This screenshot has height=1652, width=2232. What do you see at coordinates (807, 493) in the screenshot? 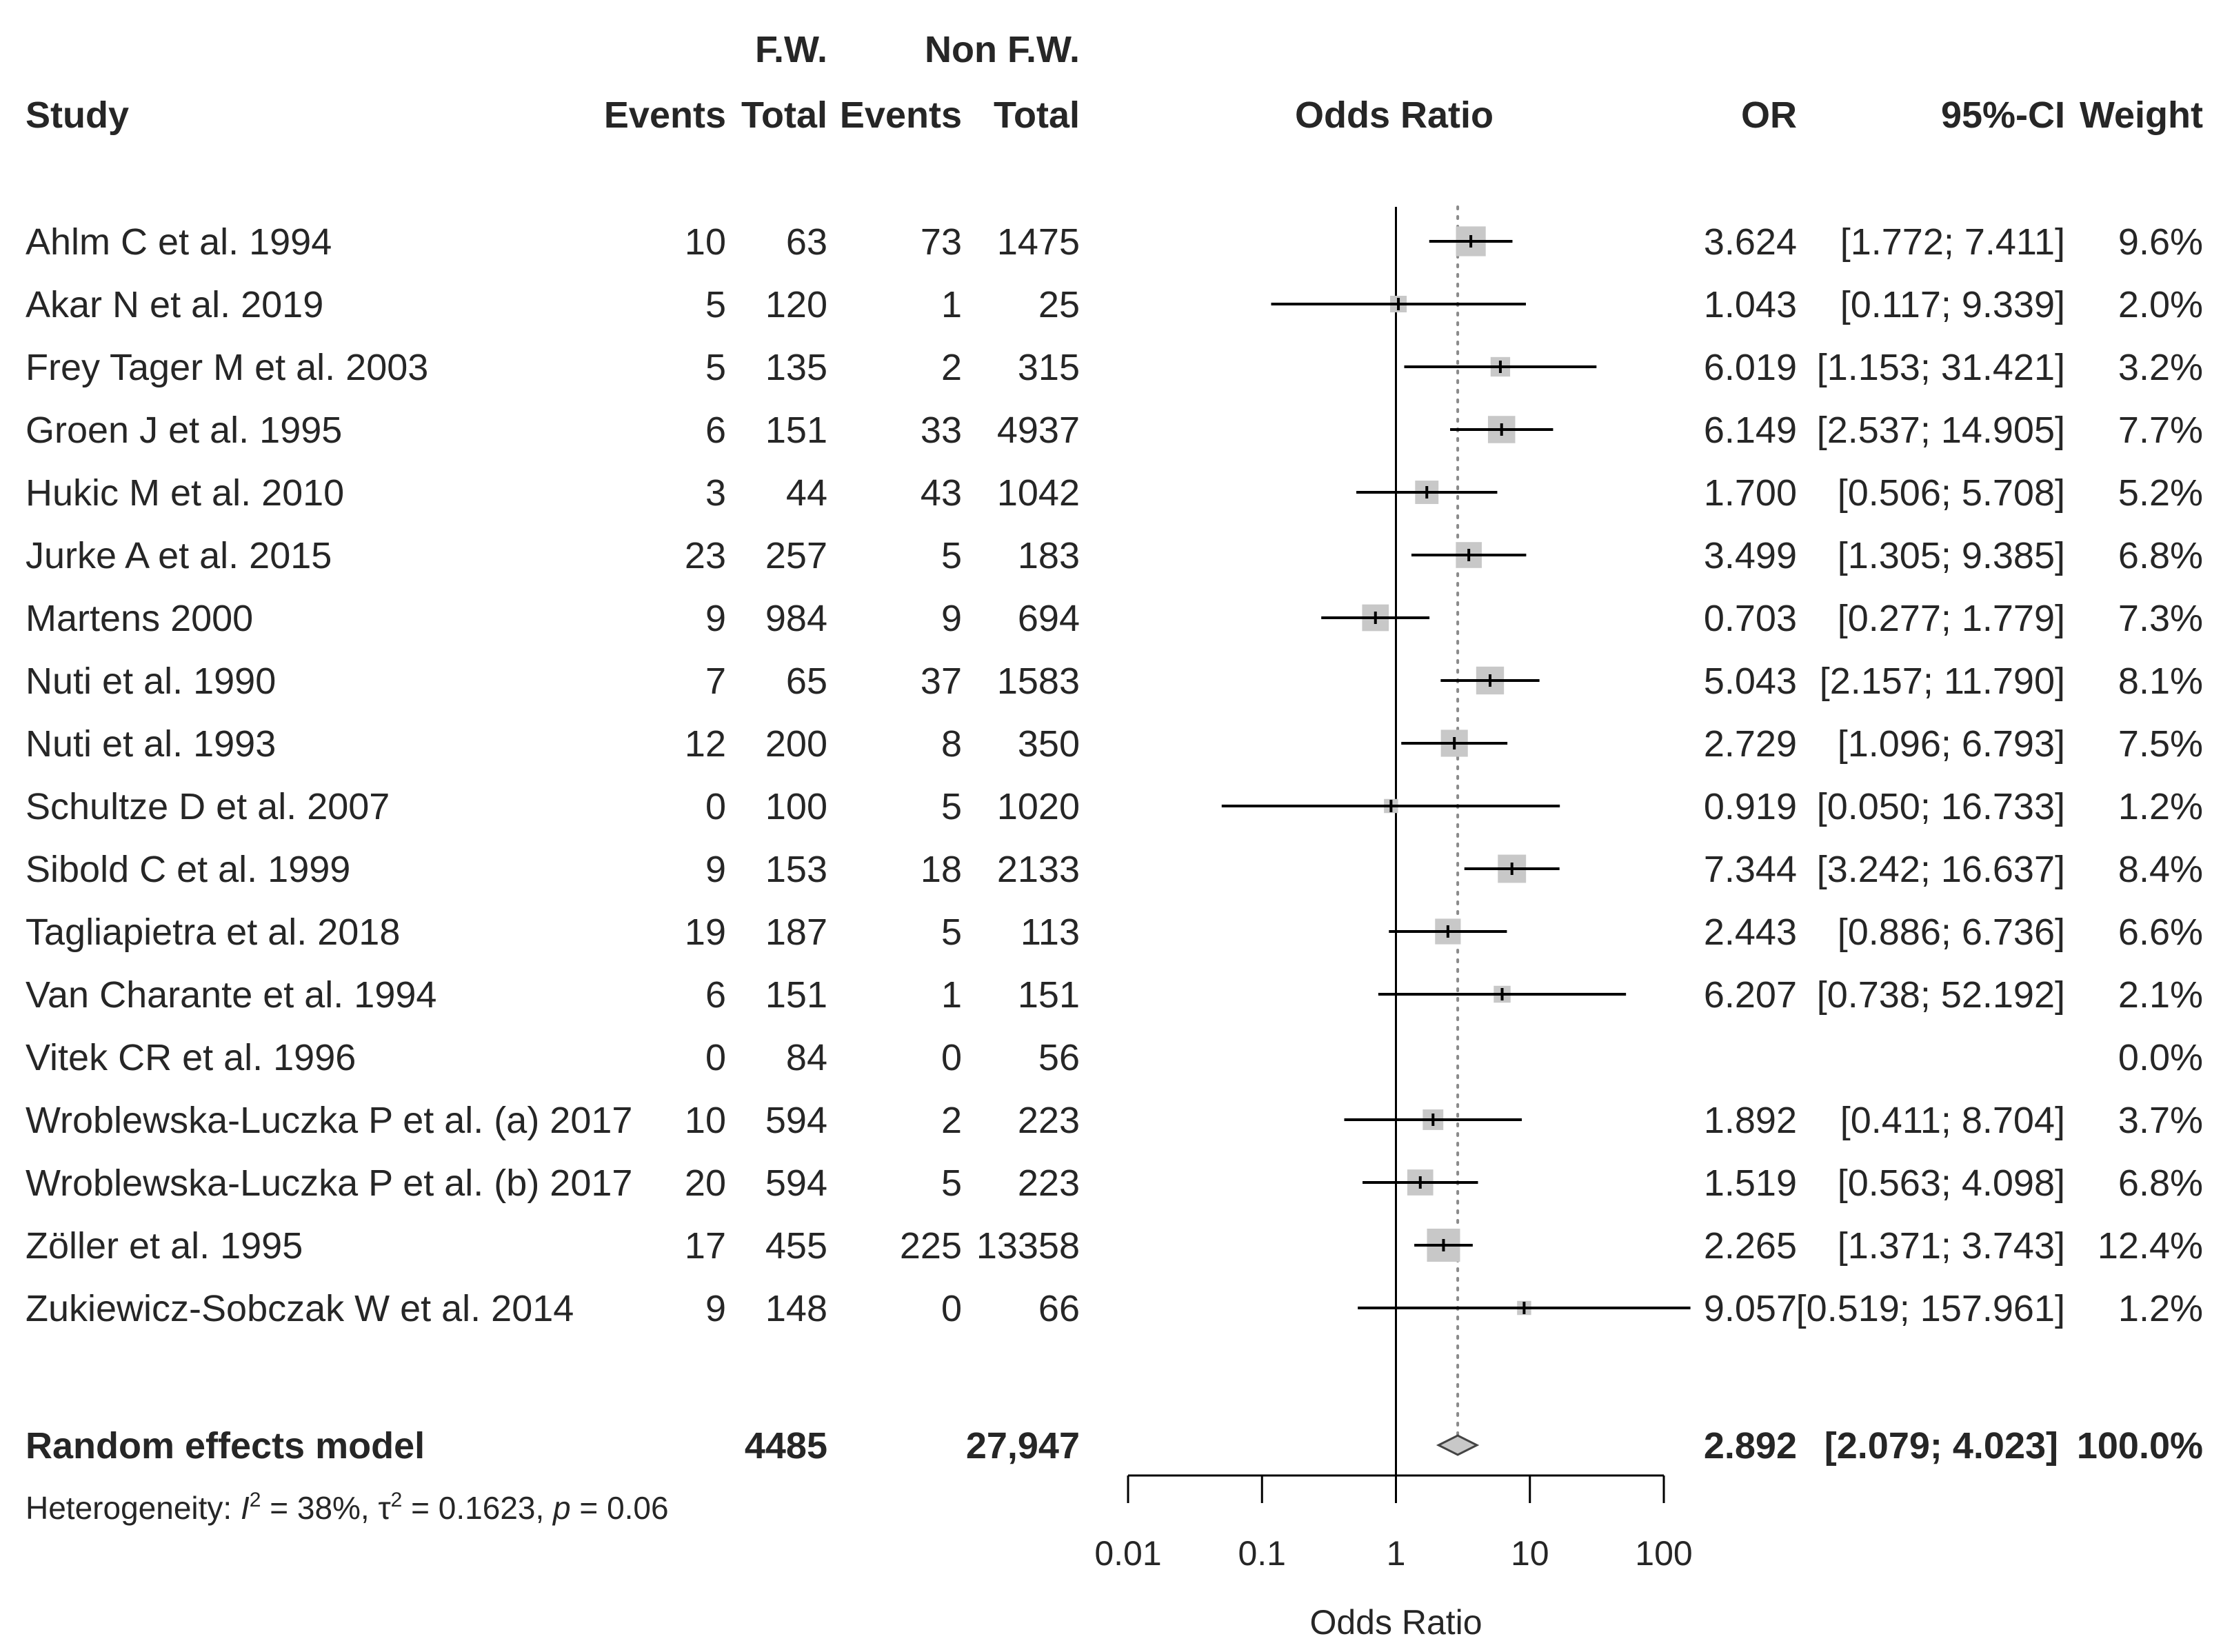
I see `exp-total: 44` at bounding box center [807, 493].